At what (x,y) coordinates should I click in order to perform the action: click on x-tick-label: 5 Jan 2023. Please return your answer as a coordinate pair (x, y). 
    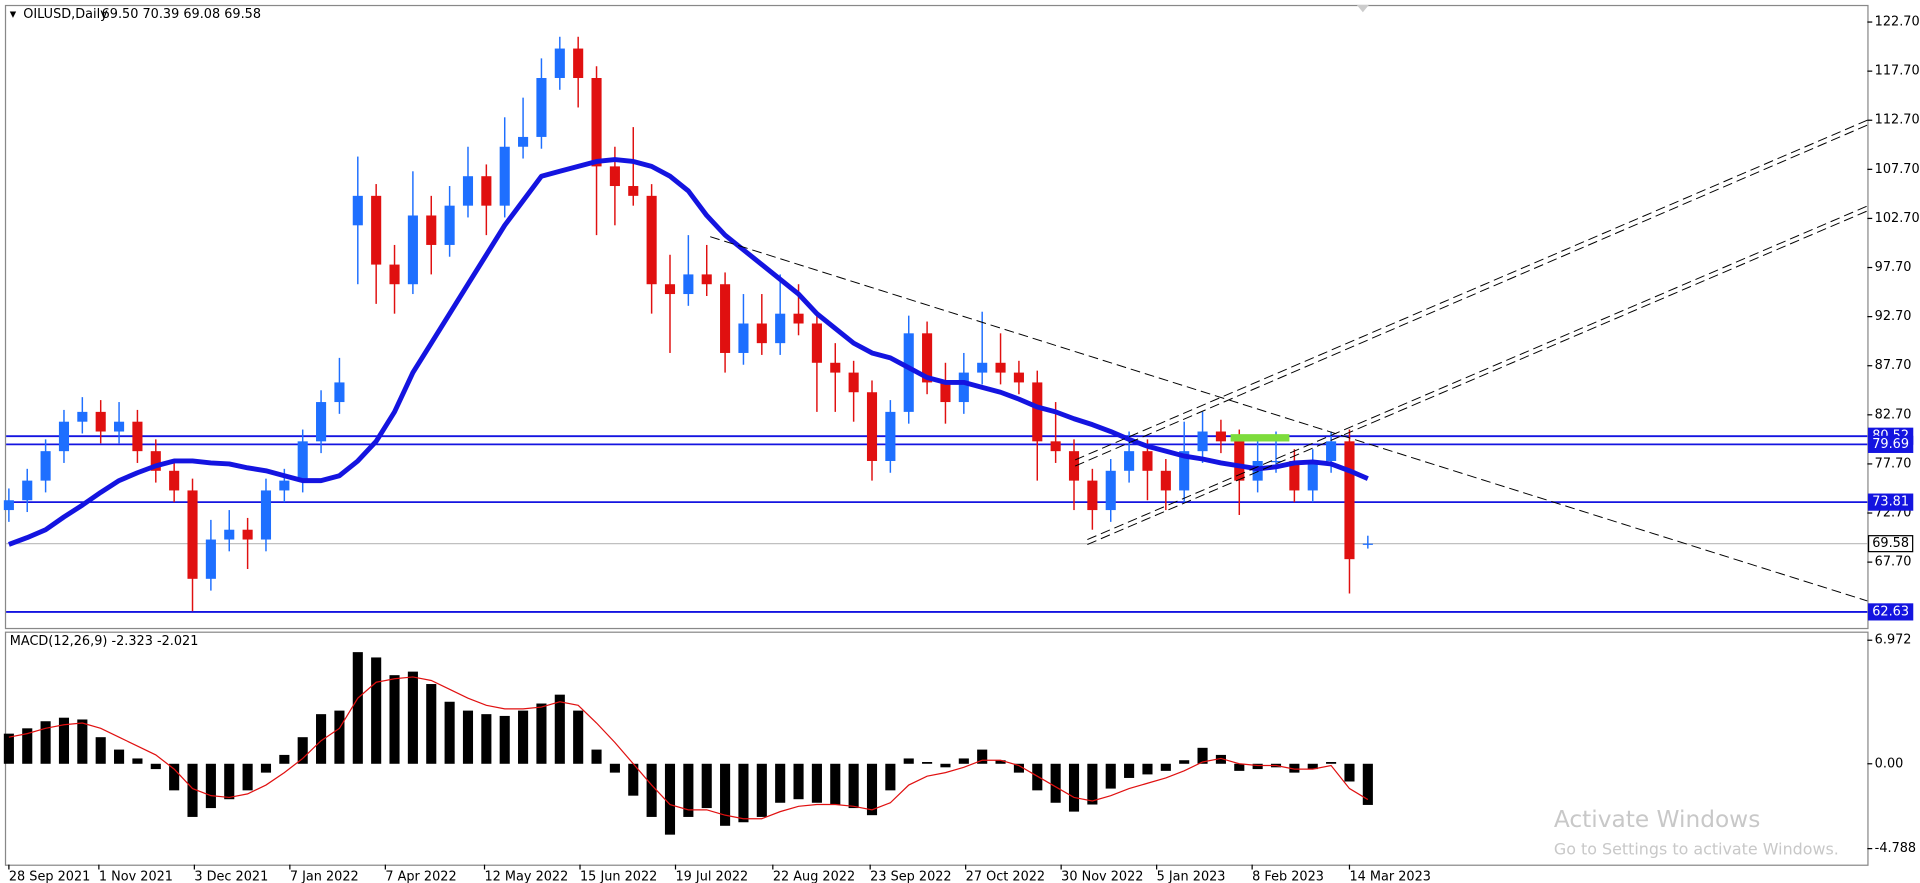
    Looking at the image, I should click on (1191, 876).